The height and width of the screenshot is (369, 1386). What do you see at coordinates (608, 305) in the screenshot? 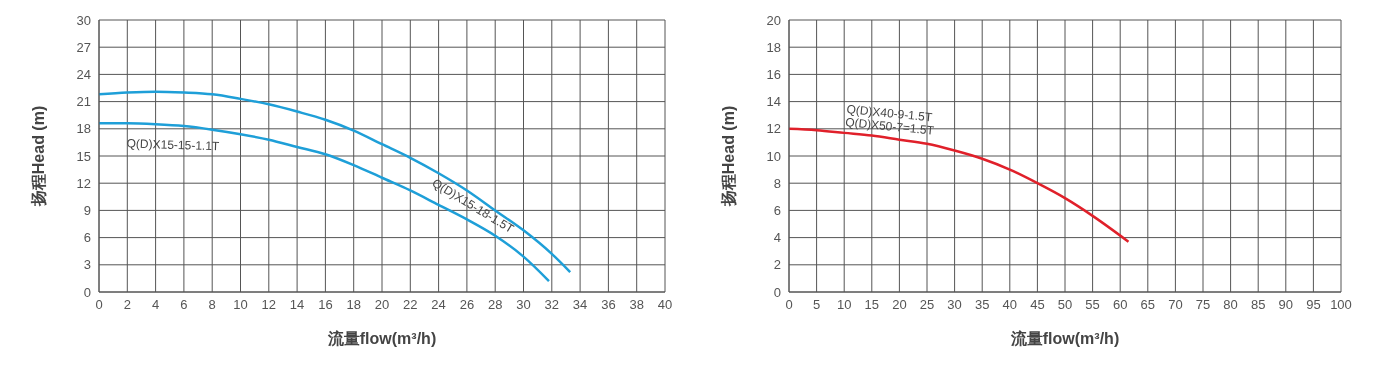
I see `x-tick-label: 36` at bounding box center [608, 305].